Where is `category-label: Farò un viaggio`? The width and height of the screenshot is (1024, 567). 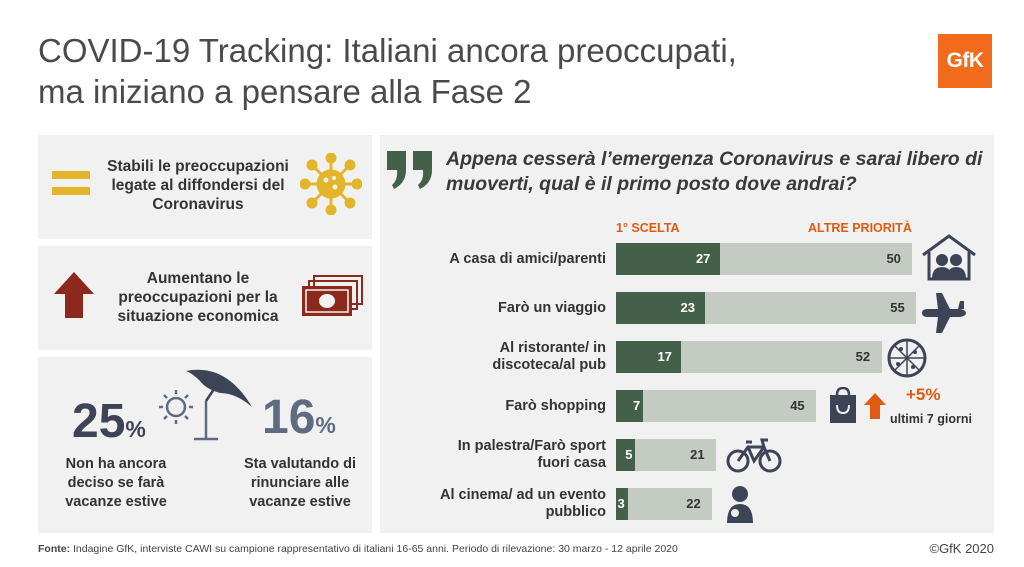
category-label: Farò un viaggio is located at coordinates (552, 307).